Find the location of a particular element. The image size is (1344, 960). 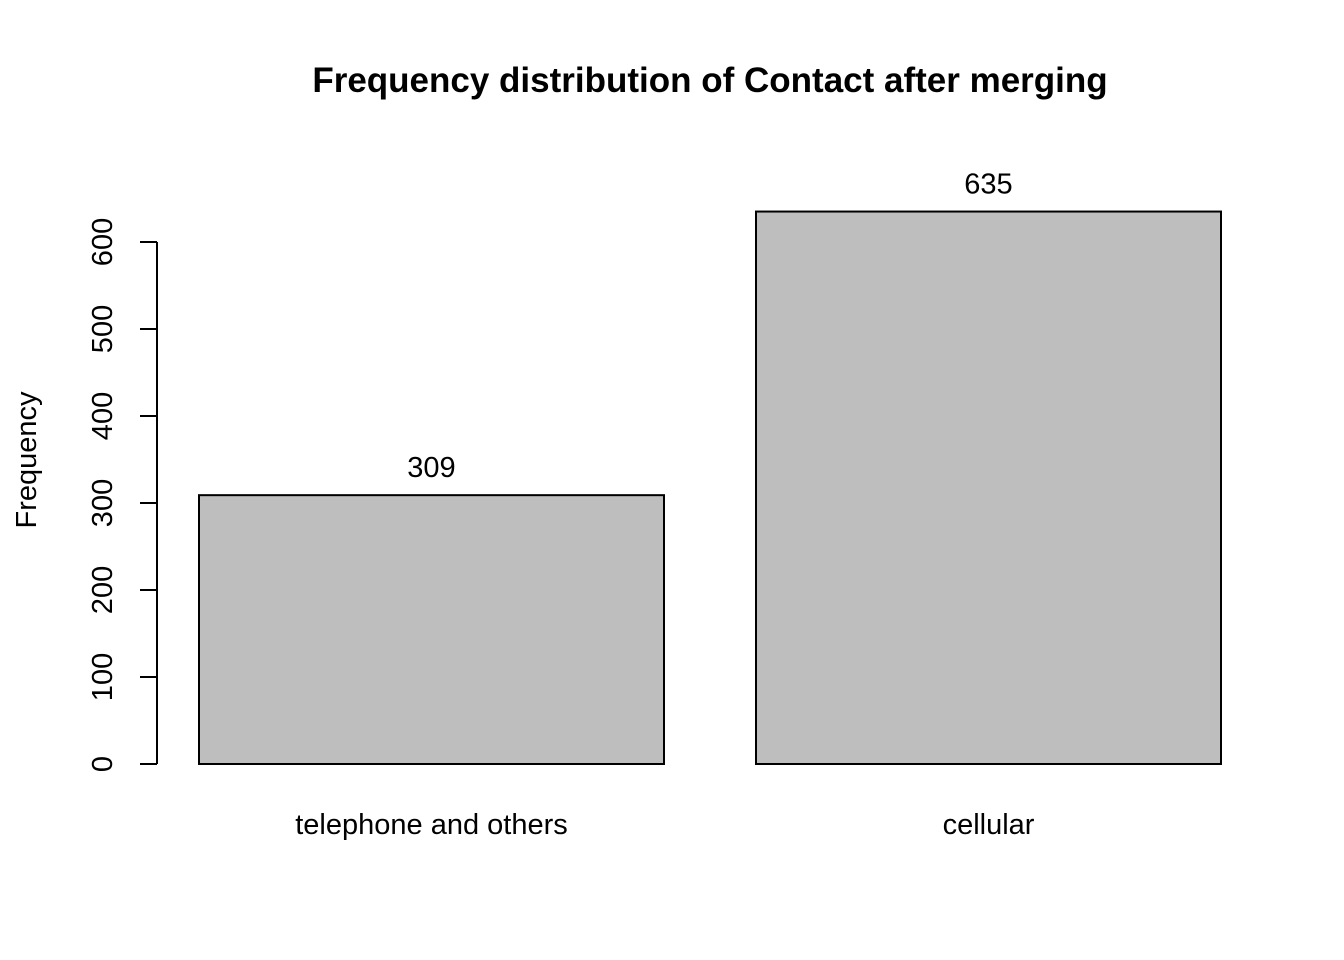

y-axis-label: Frequency is located at coordinates (27, 460).